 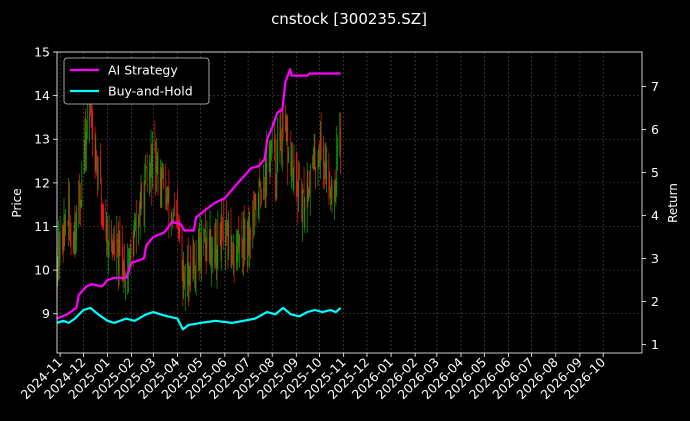 I want to click on right-y-axis: 1 2 3 4 5 6 7, so click(x=650, y=215).